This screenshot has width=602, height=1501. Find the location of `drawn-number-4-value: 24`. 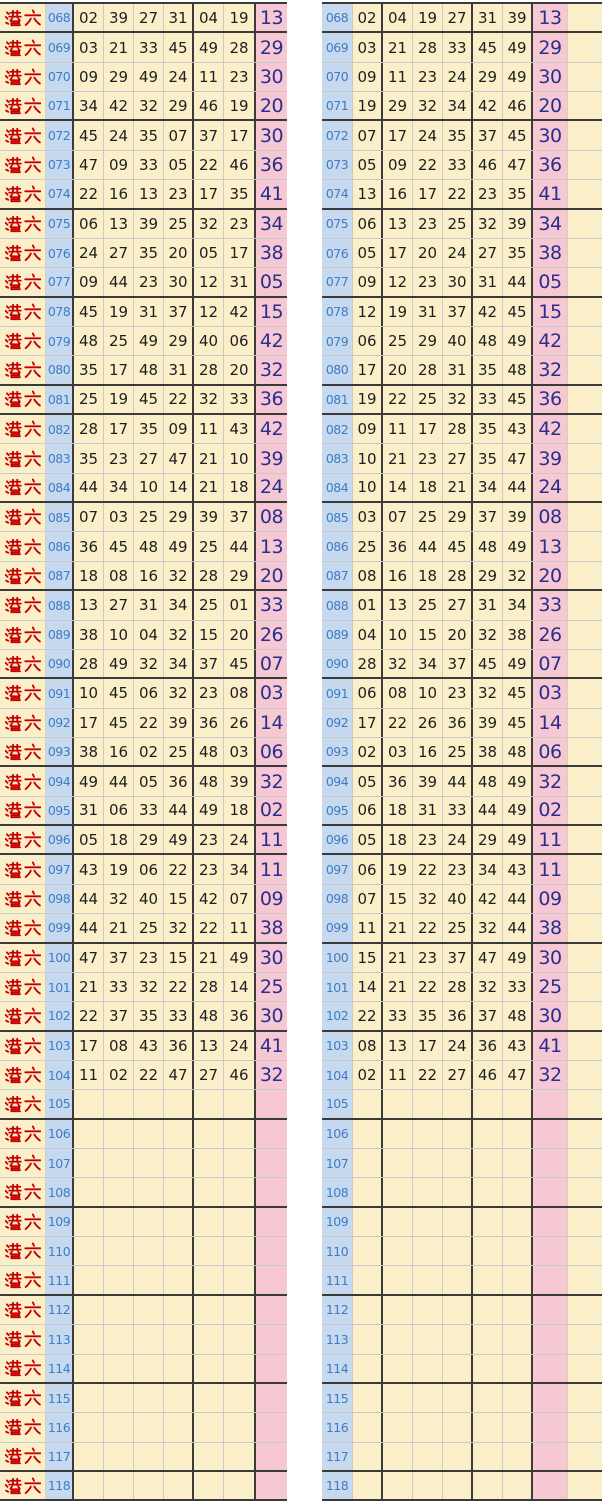

drawn-number-4-value: 24 is located at coordinates (457, 253).